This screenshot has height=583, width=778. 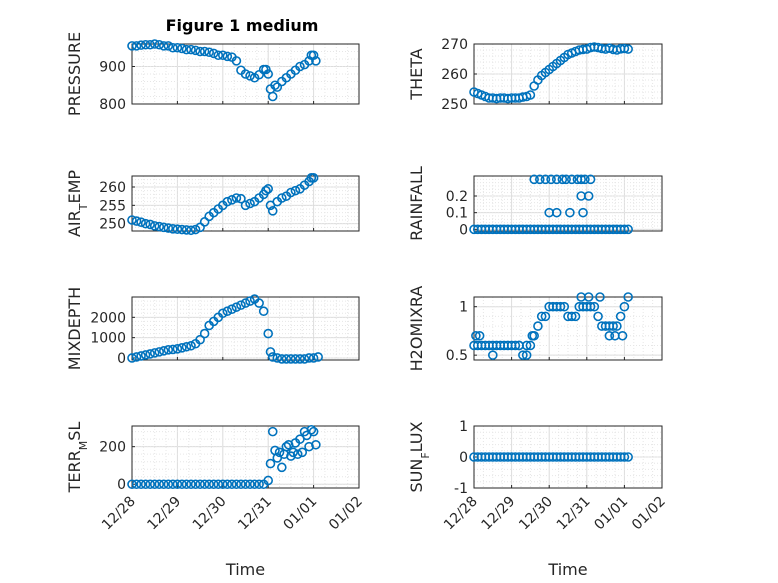 What do you see at coordinates (210, 514) in the screenshot?
I see `x-tick-label: 12/30` at bounding box center [210, 514].